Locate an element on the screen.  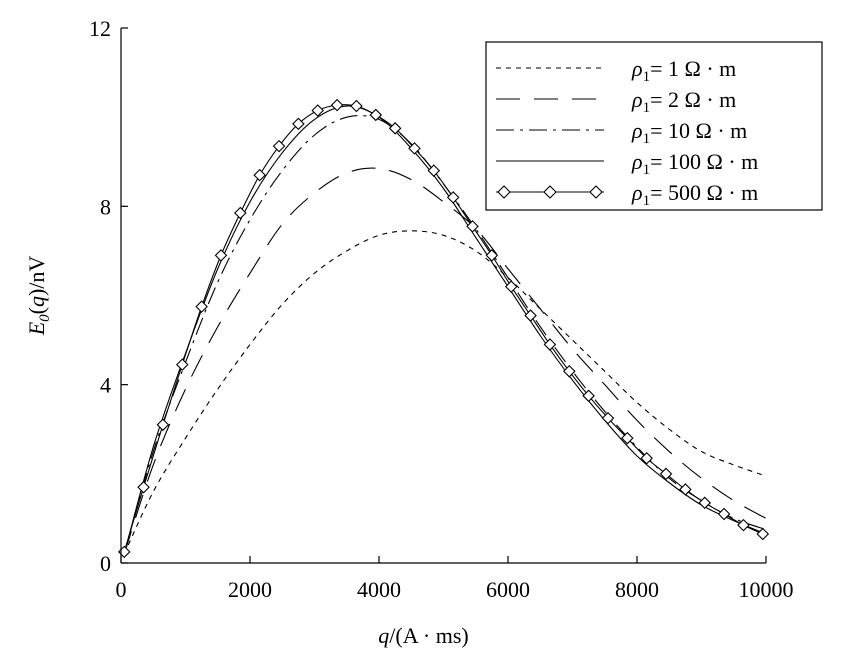
x-tick-label: 6000 is located at coordinates (508, 589).